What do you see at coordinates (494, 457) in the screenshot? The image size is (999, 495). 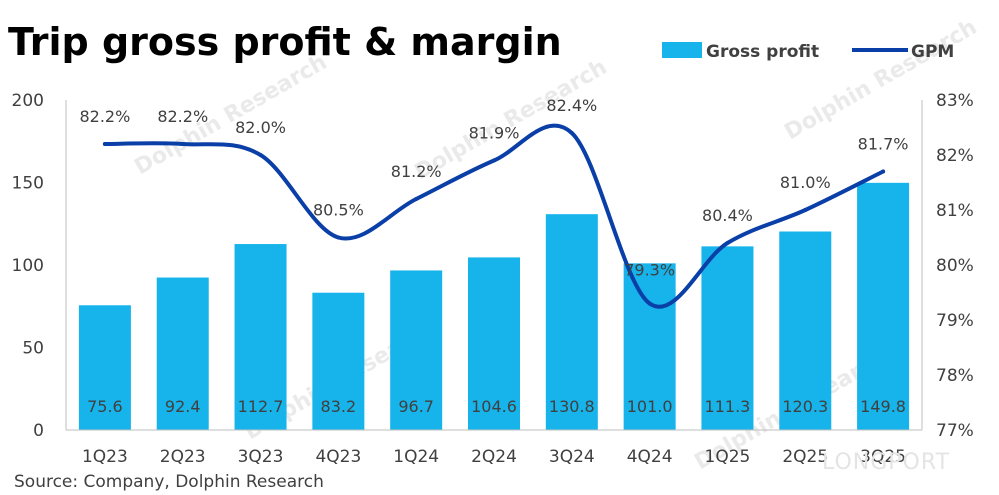 I see `x-tick-label: 2Q24` at bounding box center [494, 457].